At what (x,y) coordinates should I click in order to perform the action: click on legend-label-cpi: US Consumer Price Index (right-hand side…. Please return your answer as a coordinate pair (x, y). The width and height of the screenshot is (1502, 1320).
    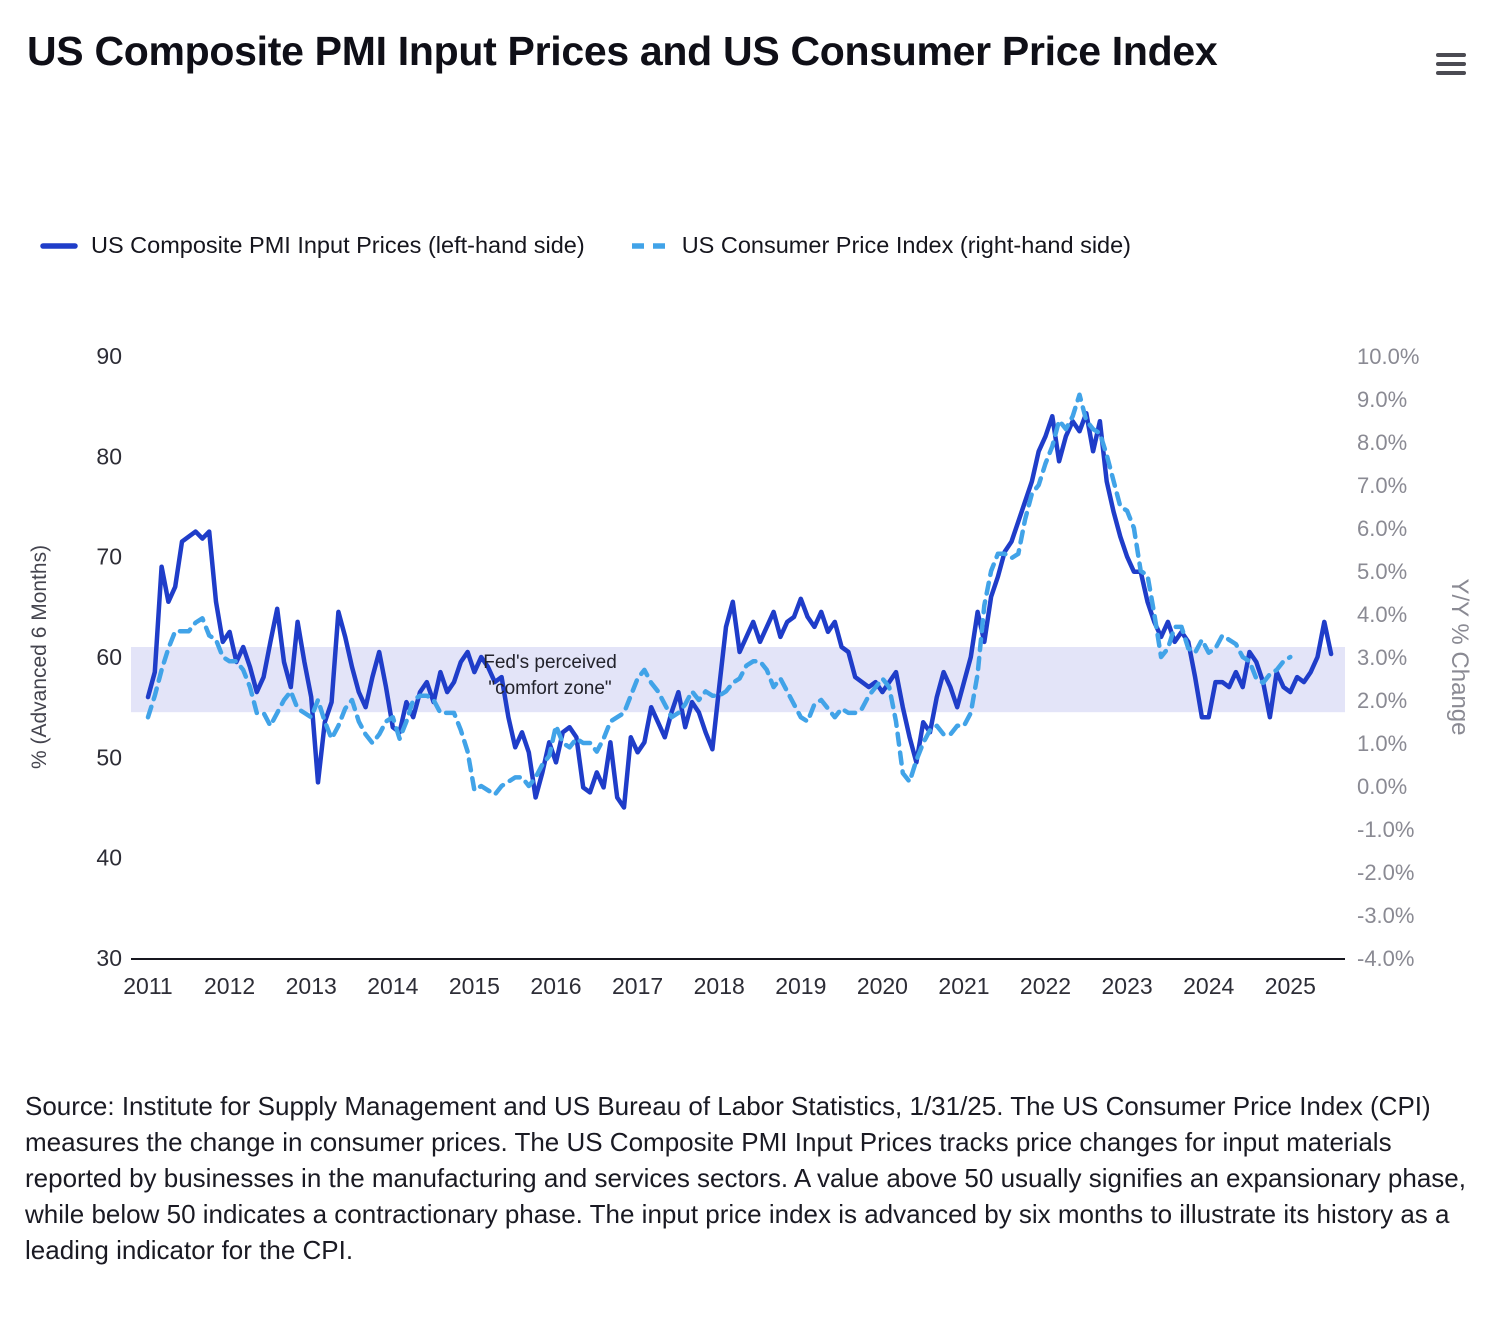
    Looking at the image, I should click on (906, 245).